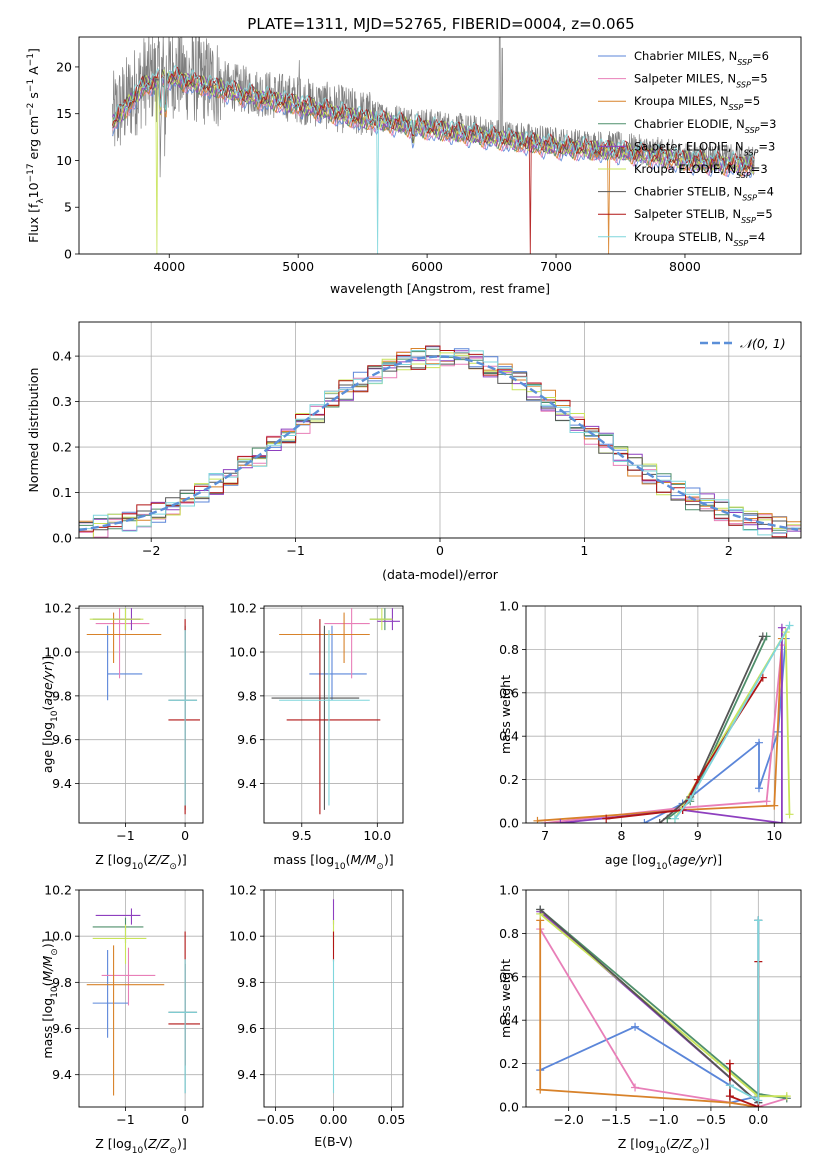 The height and width of the screenshot is (1170, 819). What do you see at coordinates (62, 492) in the screenshot?
I see `y-tick-label: 0.1` at bounding box center [62, 492].